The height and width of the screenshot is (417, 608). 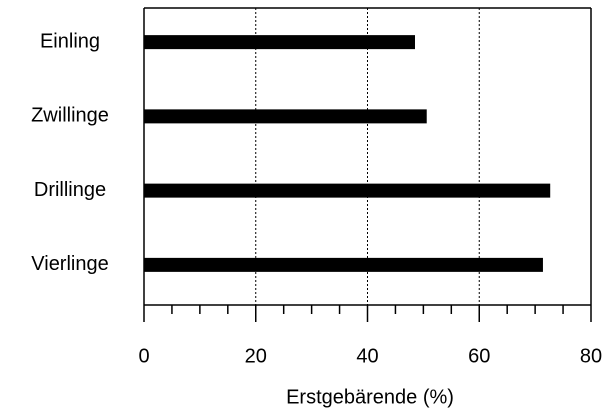 I want to click on x-tick-label: 40, so click(x=367, y=356).